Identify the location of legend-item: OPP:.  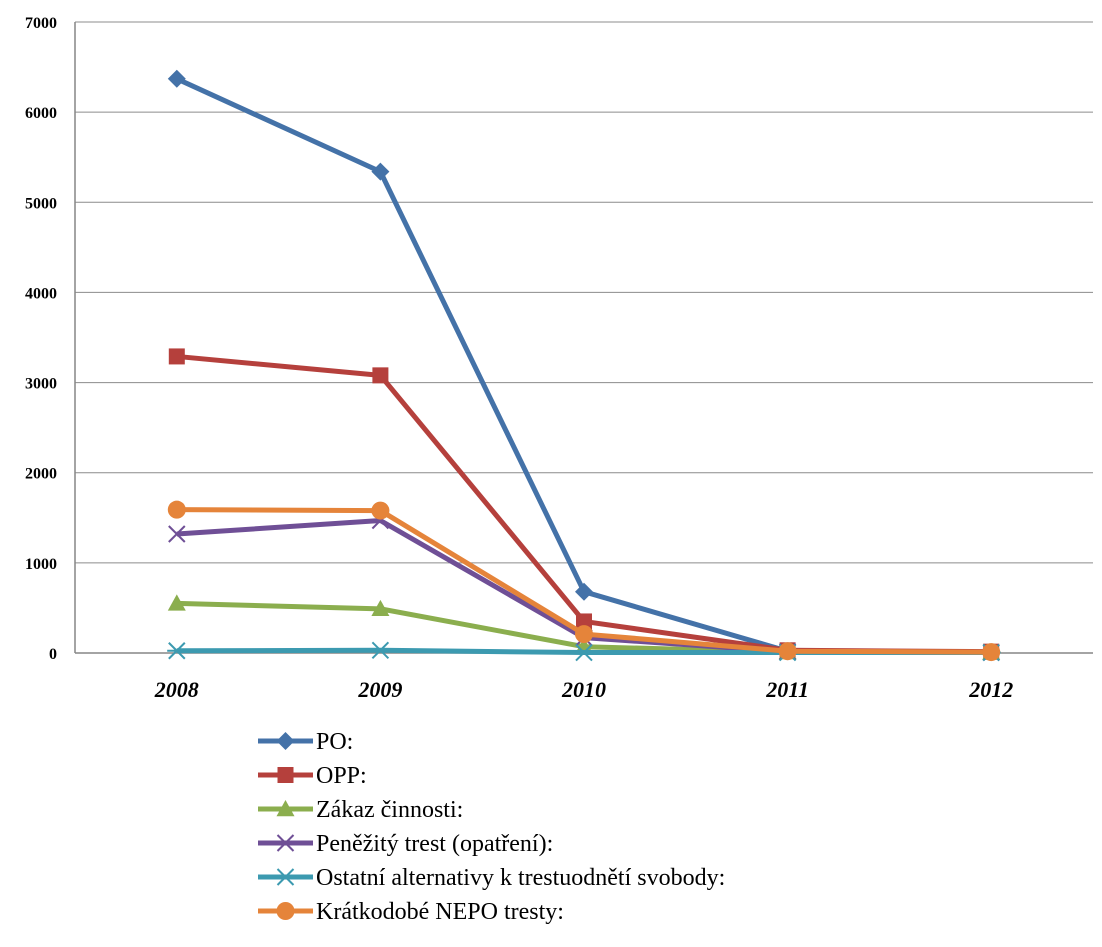
(312, 776).